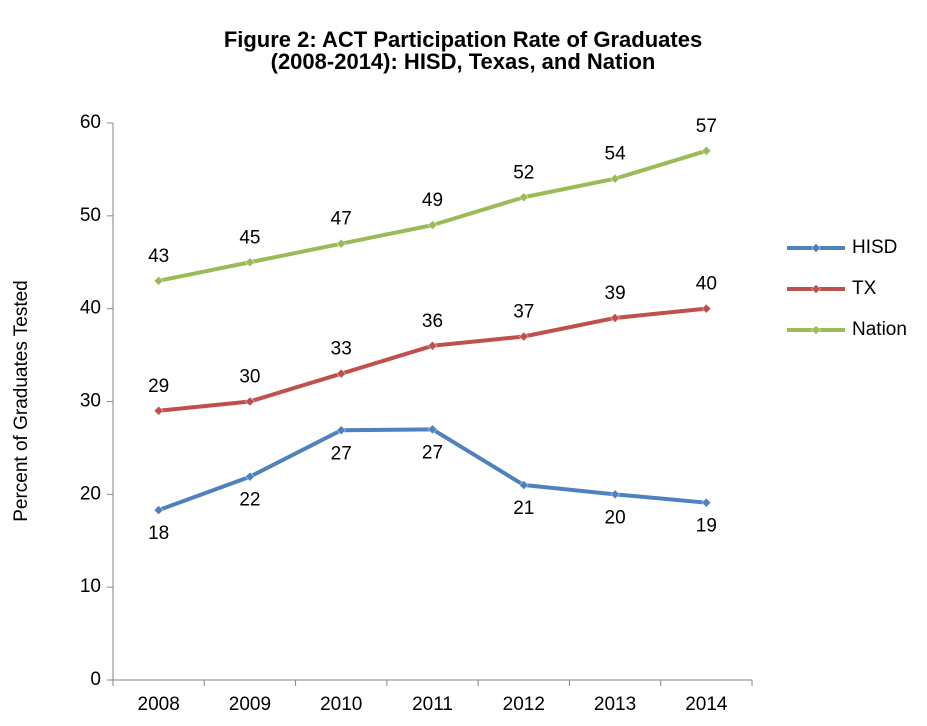  What do you see at coordinates (615, 517) in the screenshot?
I see `data-label: 20` at bounding box center [615, 517].